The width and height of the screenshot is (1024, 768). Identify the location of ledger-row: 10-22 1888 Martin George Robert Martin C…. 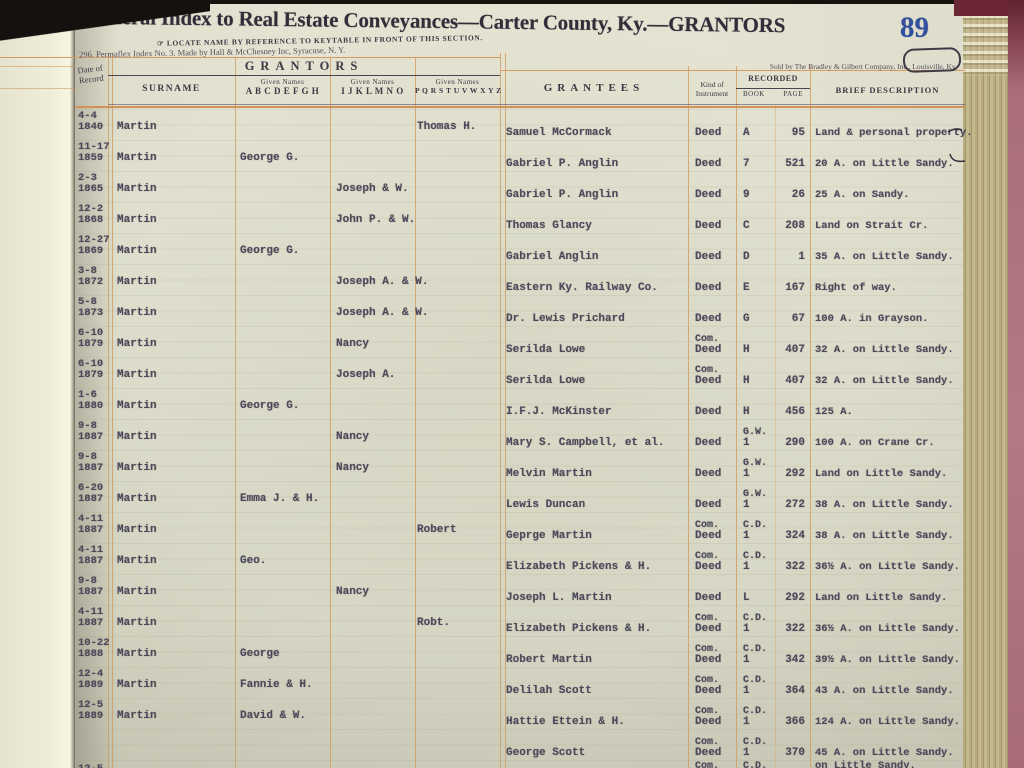
(520, 651).